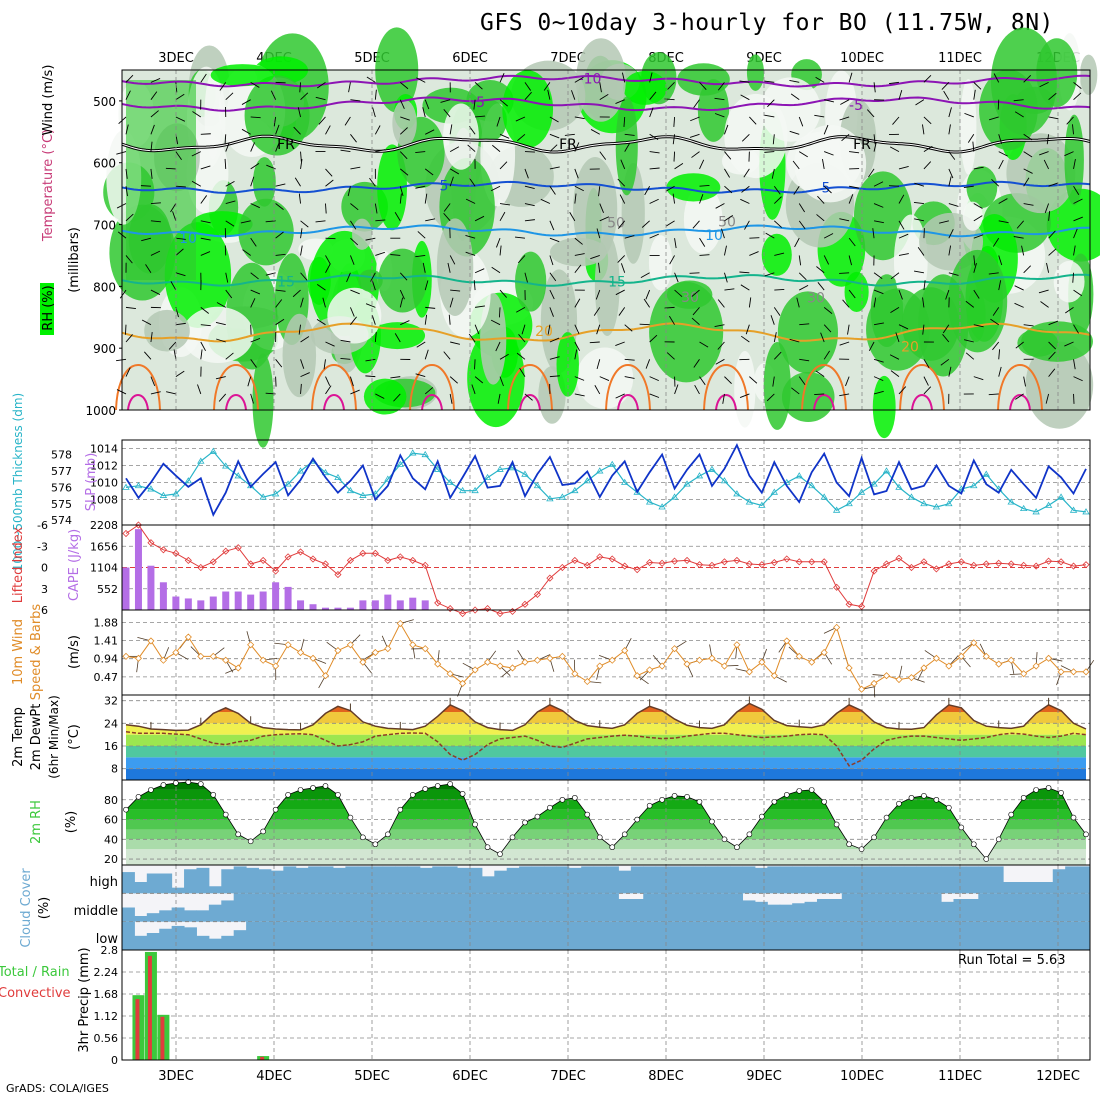 The width and height of the screenshot is (1100, 1100). Describe the element at coordinates (824, 402) in the screenshot. I see `temperature-contour` at that location.